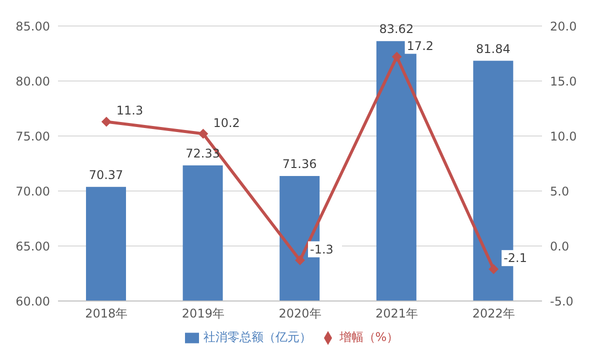 The image size is (602, 362). Describe the element at coordinates (493, 313) in the screenshot. I see `x-tick-label: 2022年` at that location.